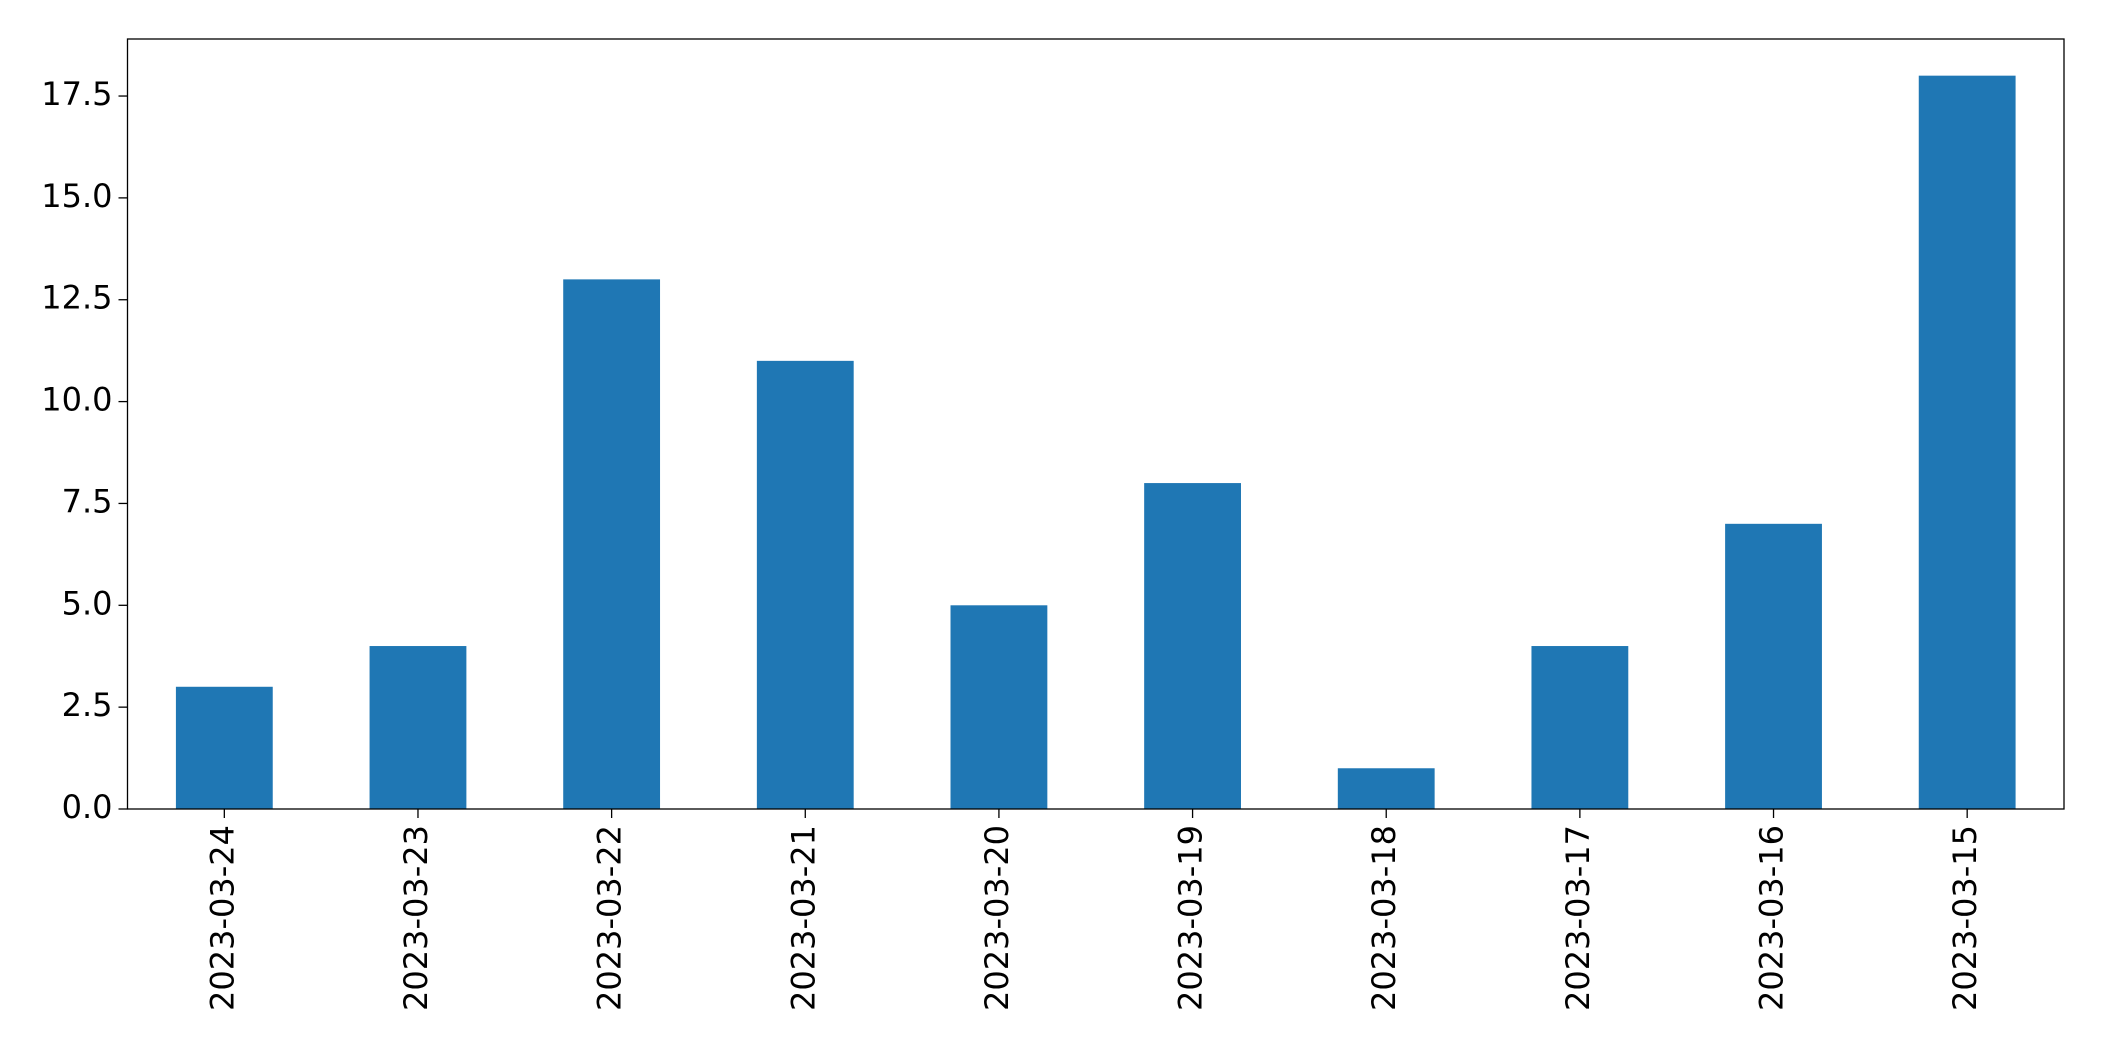 The image size is (2104, 1061). Describe the element at coordinates (76, 94) in the screenshot. I see `y-tick-label: 17.5` at that location.